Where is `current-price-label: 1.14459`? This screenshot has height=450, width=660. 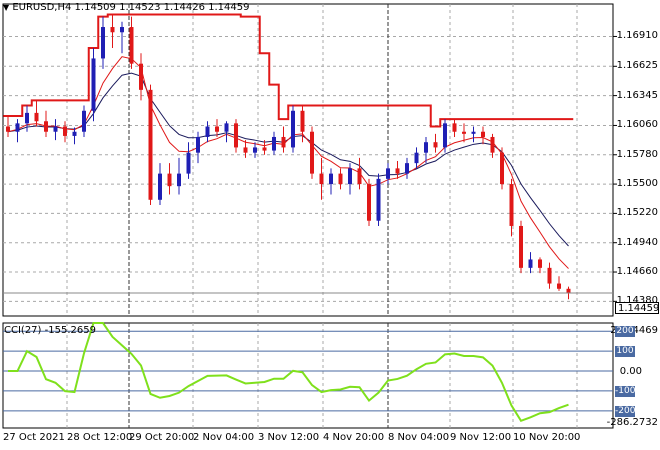
current-price-label: 1.14459 is located at coordinates (637, 308).